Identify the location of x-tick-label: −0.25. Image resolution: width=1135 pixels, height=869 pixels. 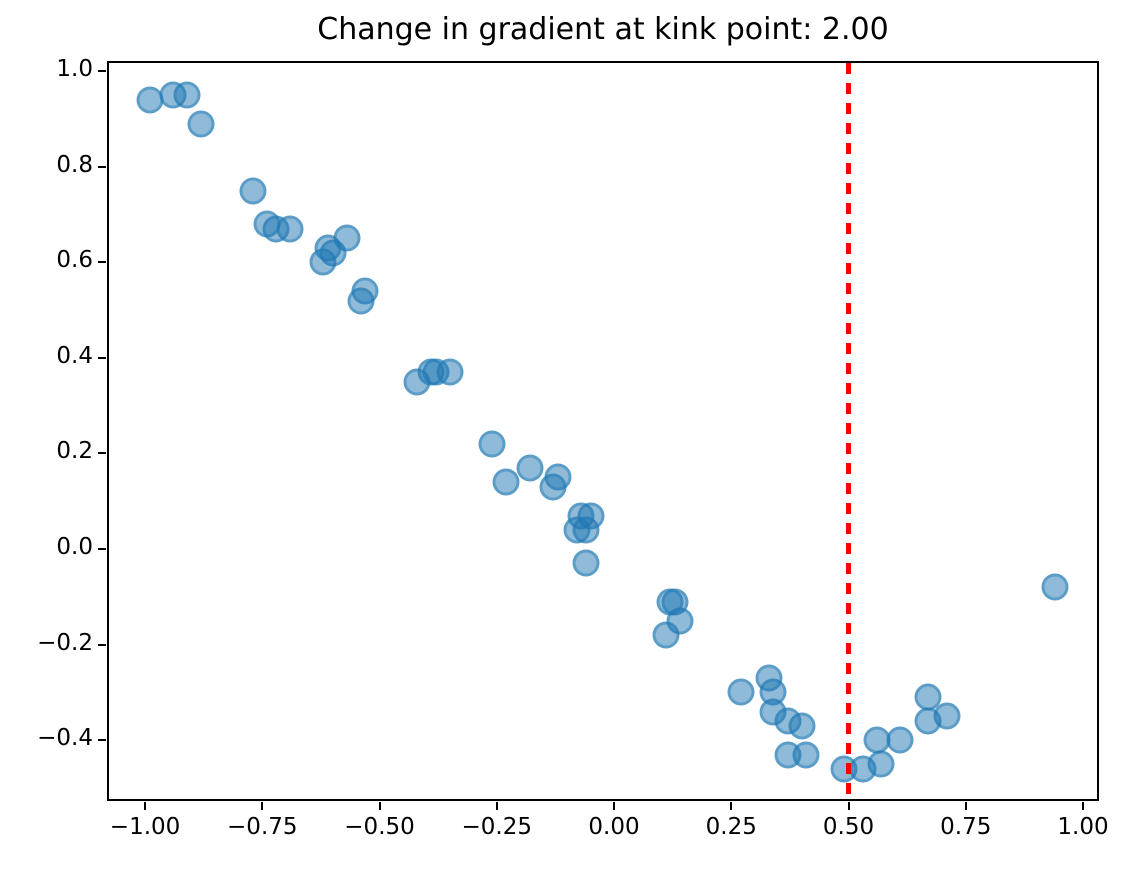
(497, 827).